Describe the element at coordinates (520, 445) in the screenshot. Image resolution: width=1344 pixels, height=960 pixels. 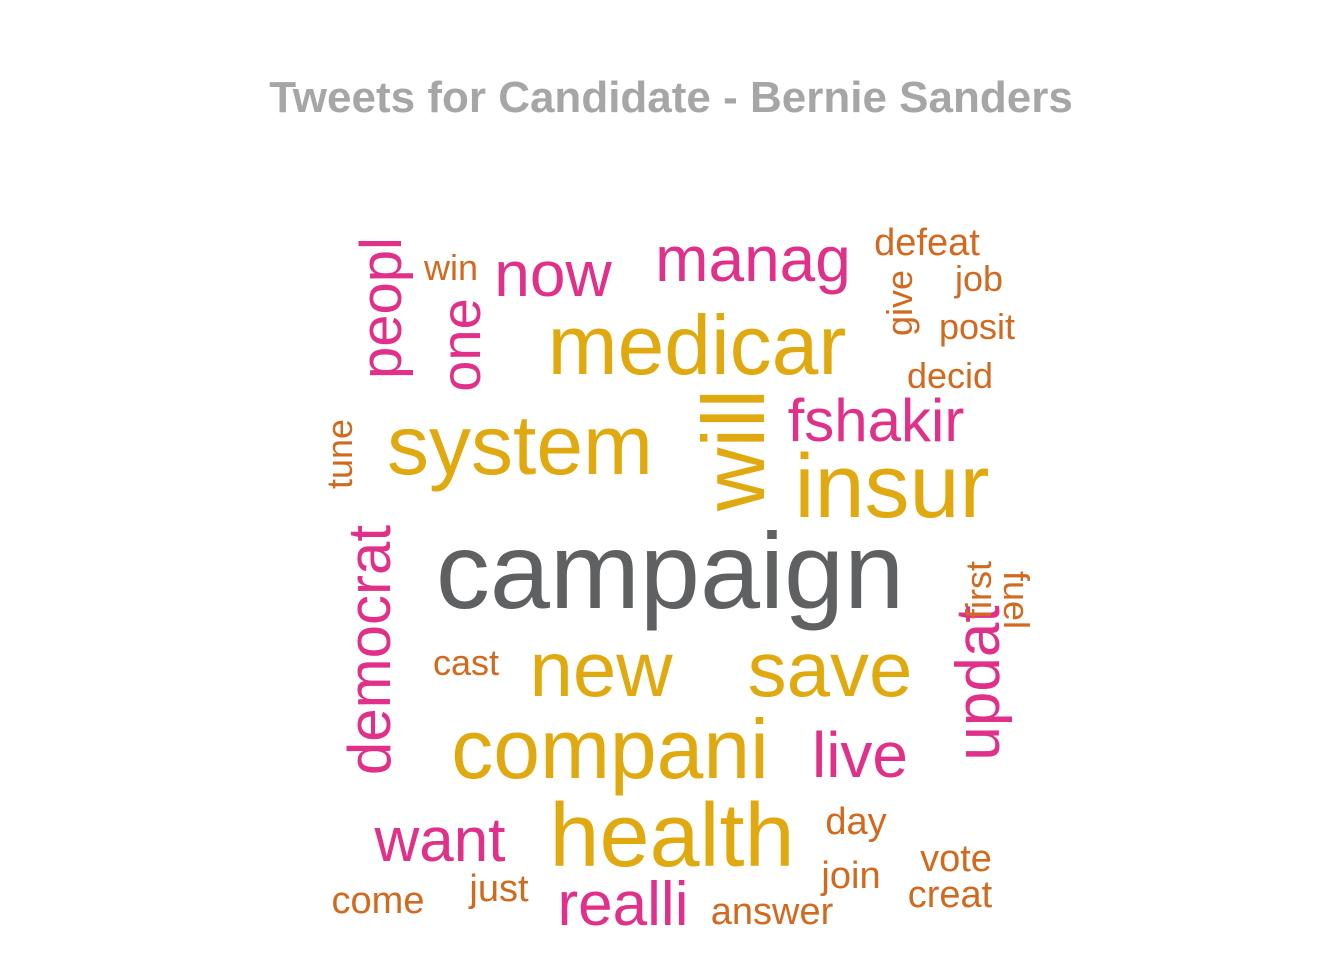
I see `word-system: system` at that location.